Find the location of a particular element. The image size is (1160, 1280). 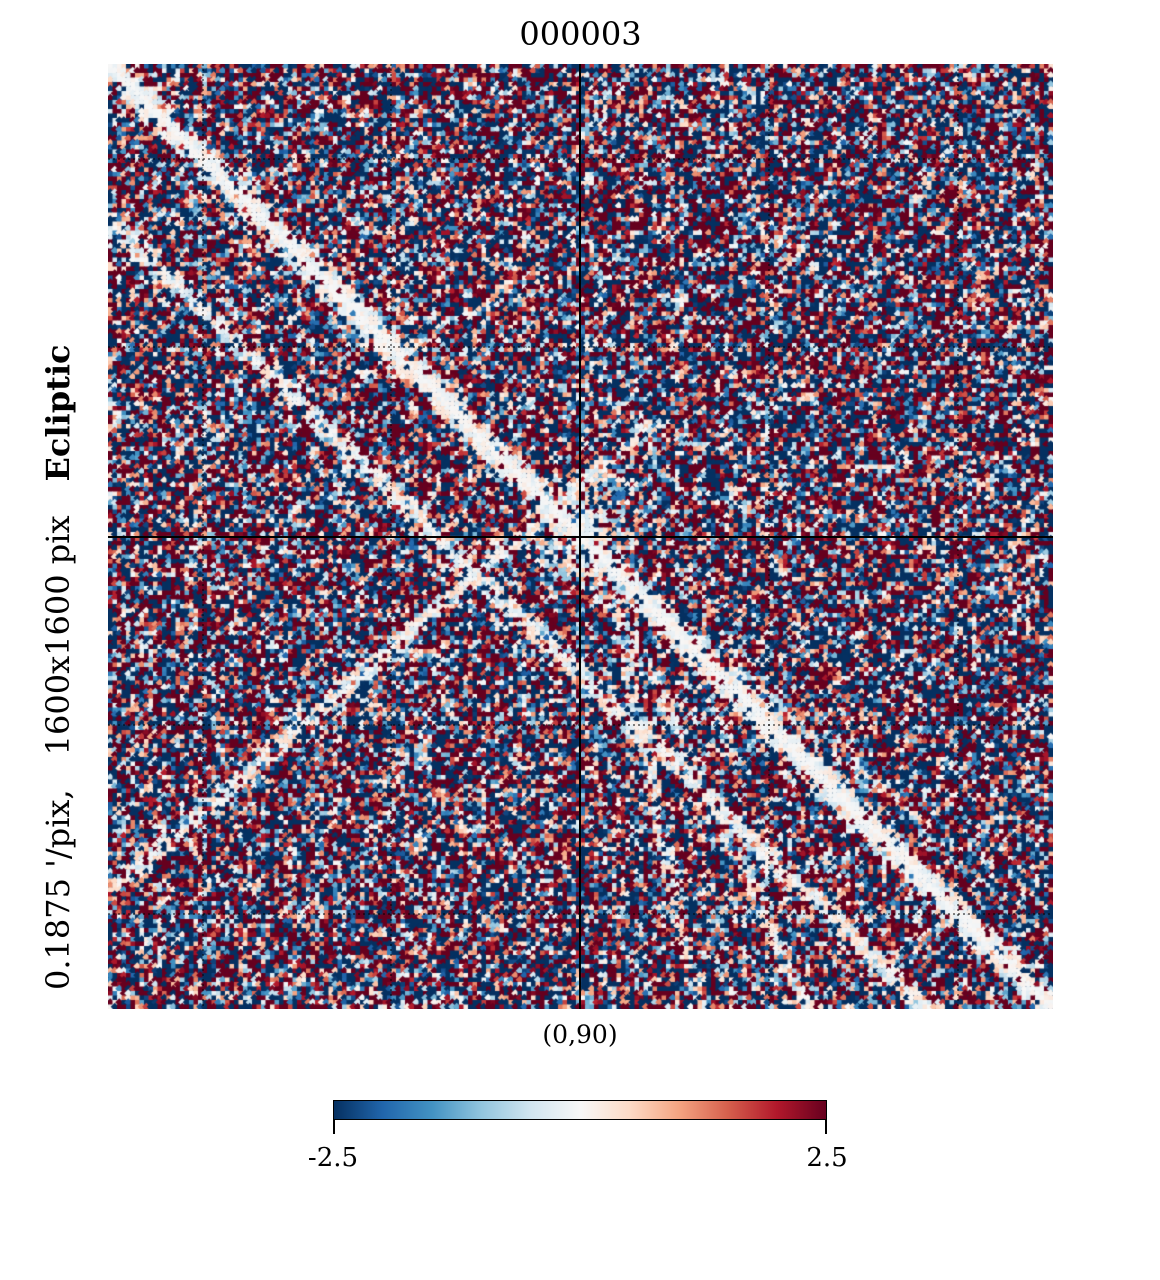

colorbar-min-label: -2.5 is located at coordinates (333, 1158).